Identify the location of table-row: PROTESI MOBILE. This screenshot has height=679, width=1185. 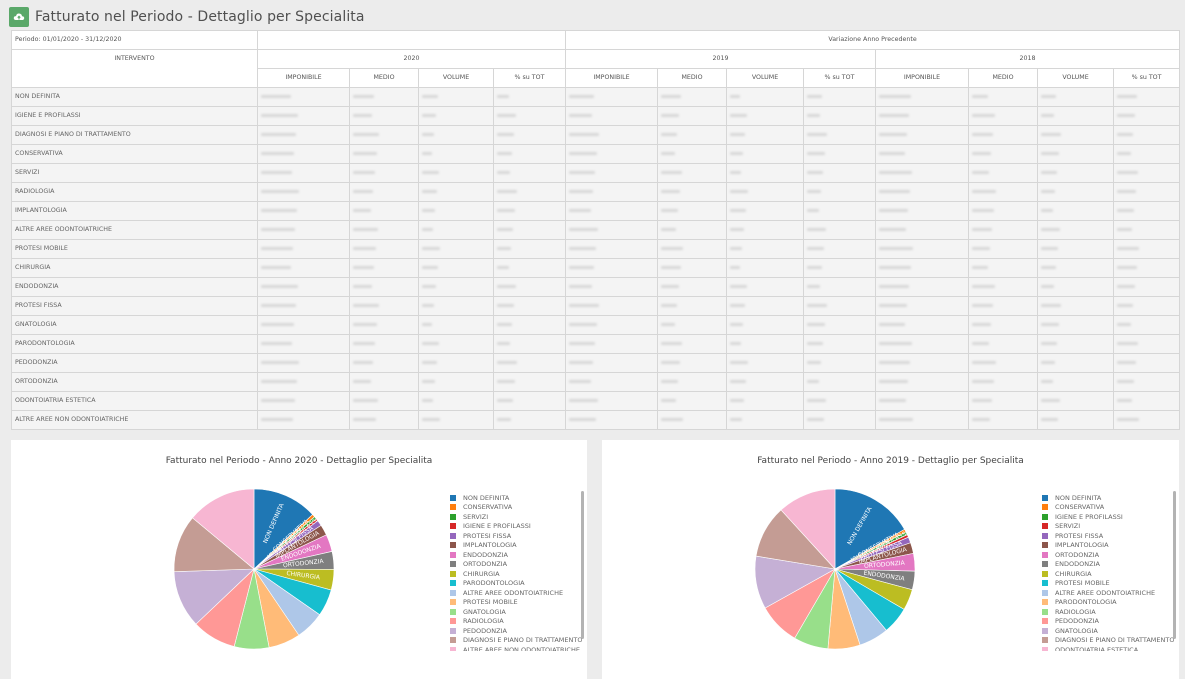
(596, 249).